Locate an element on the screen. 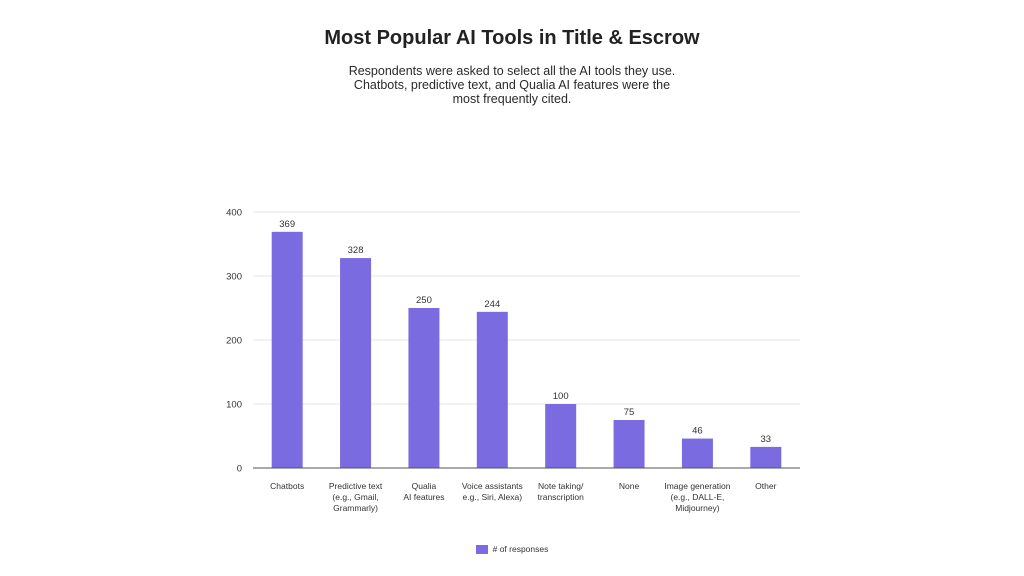  x-tick-label: Voice assistants e.g., Siri, Alexa) is located at coordinates (492, 491).